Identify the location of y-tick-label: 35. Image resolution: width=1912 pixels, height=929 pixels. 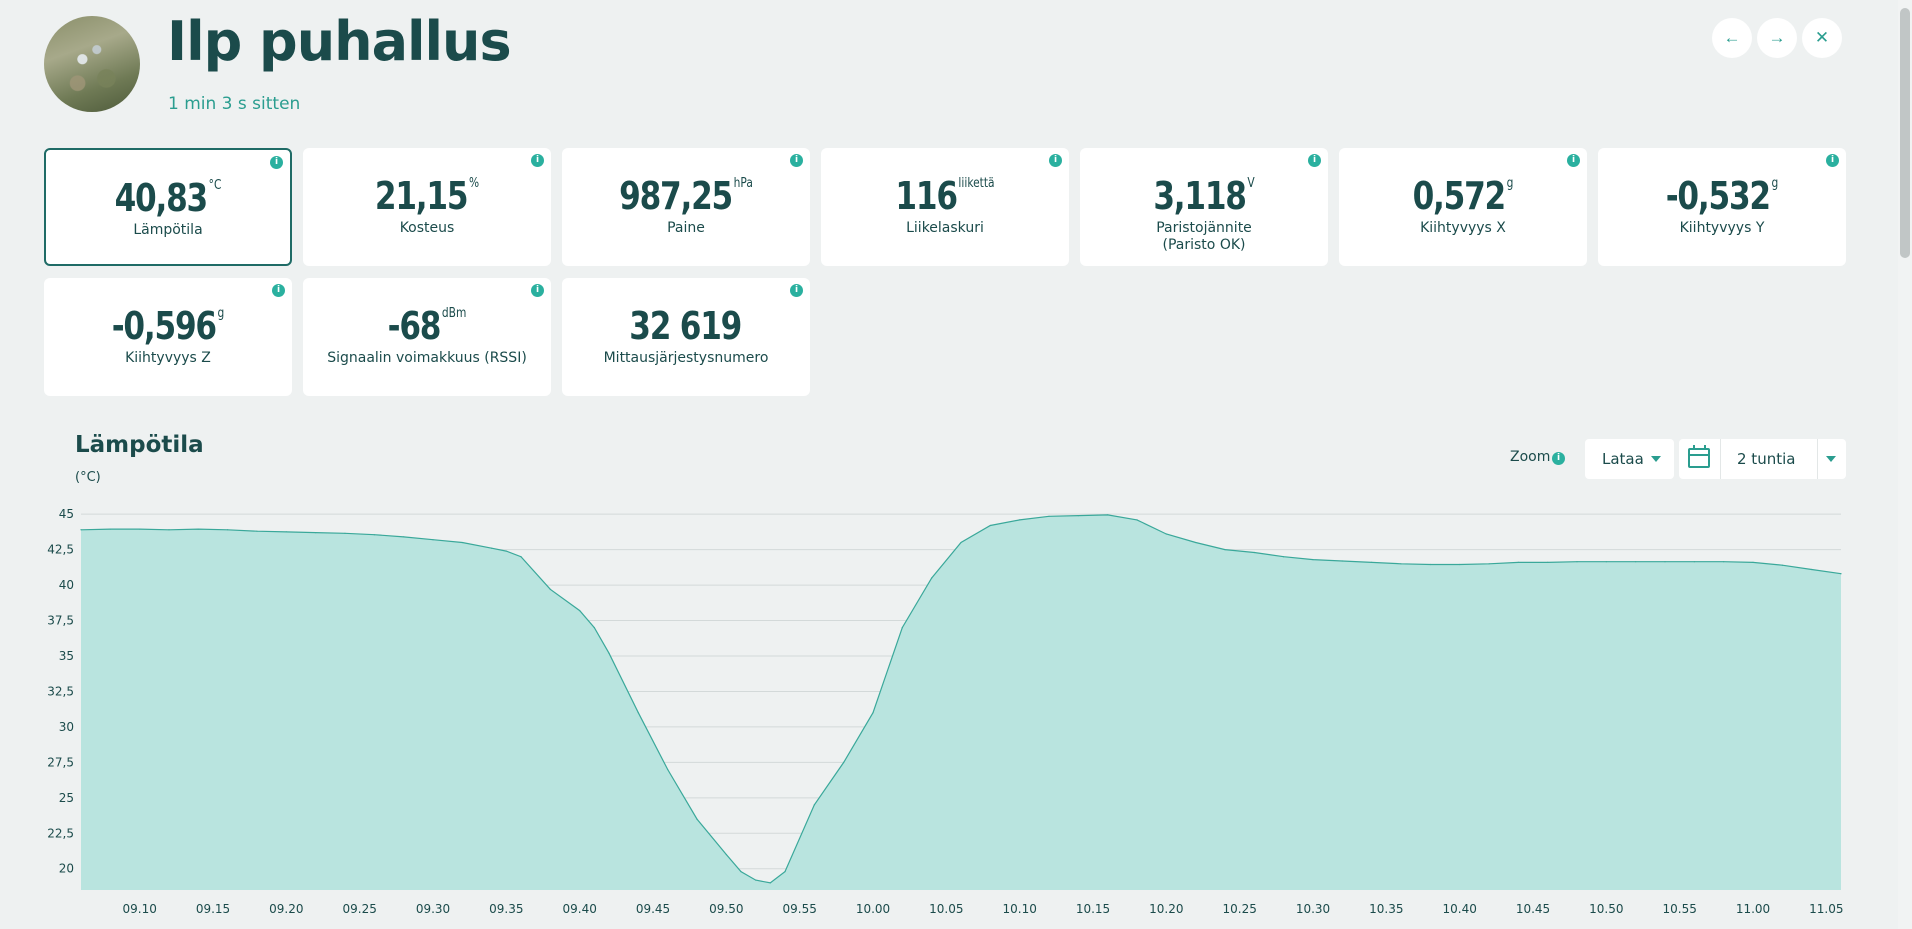
(66, 656).